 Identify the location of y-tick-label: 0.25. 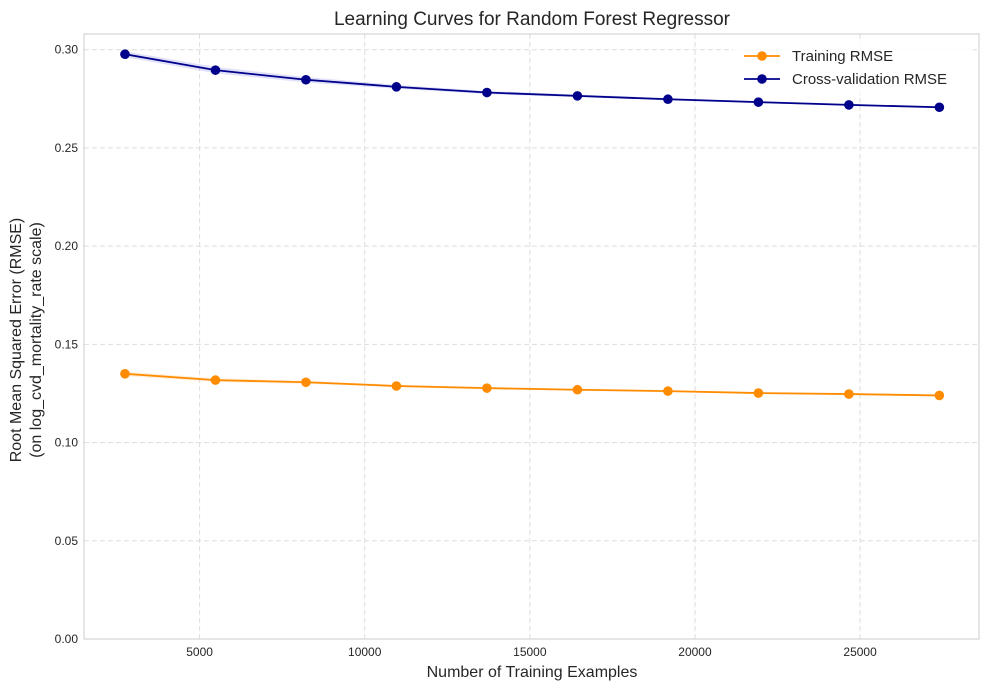
(67, 148).